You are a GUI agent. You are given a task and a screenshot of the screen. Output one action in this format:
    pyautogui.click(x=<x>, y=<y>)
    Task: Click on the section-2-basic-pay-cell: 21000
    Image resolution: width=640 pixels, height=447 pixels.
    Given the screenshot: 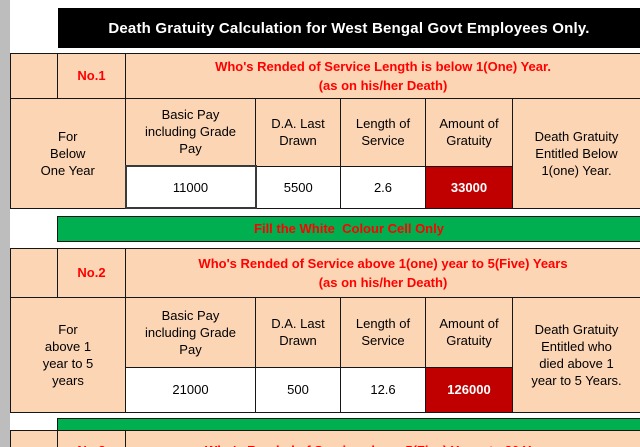 What is the action you would take?
    pyautogui.click(x=190, y=389)
    